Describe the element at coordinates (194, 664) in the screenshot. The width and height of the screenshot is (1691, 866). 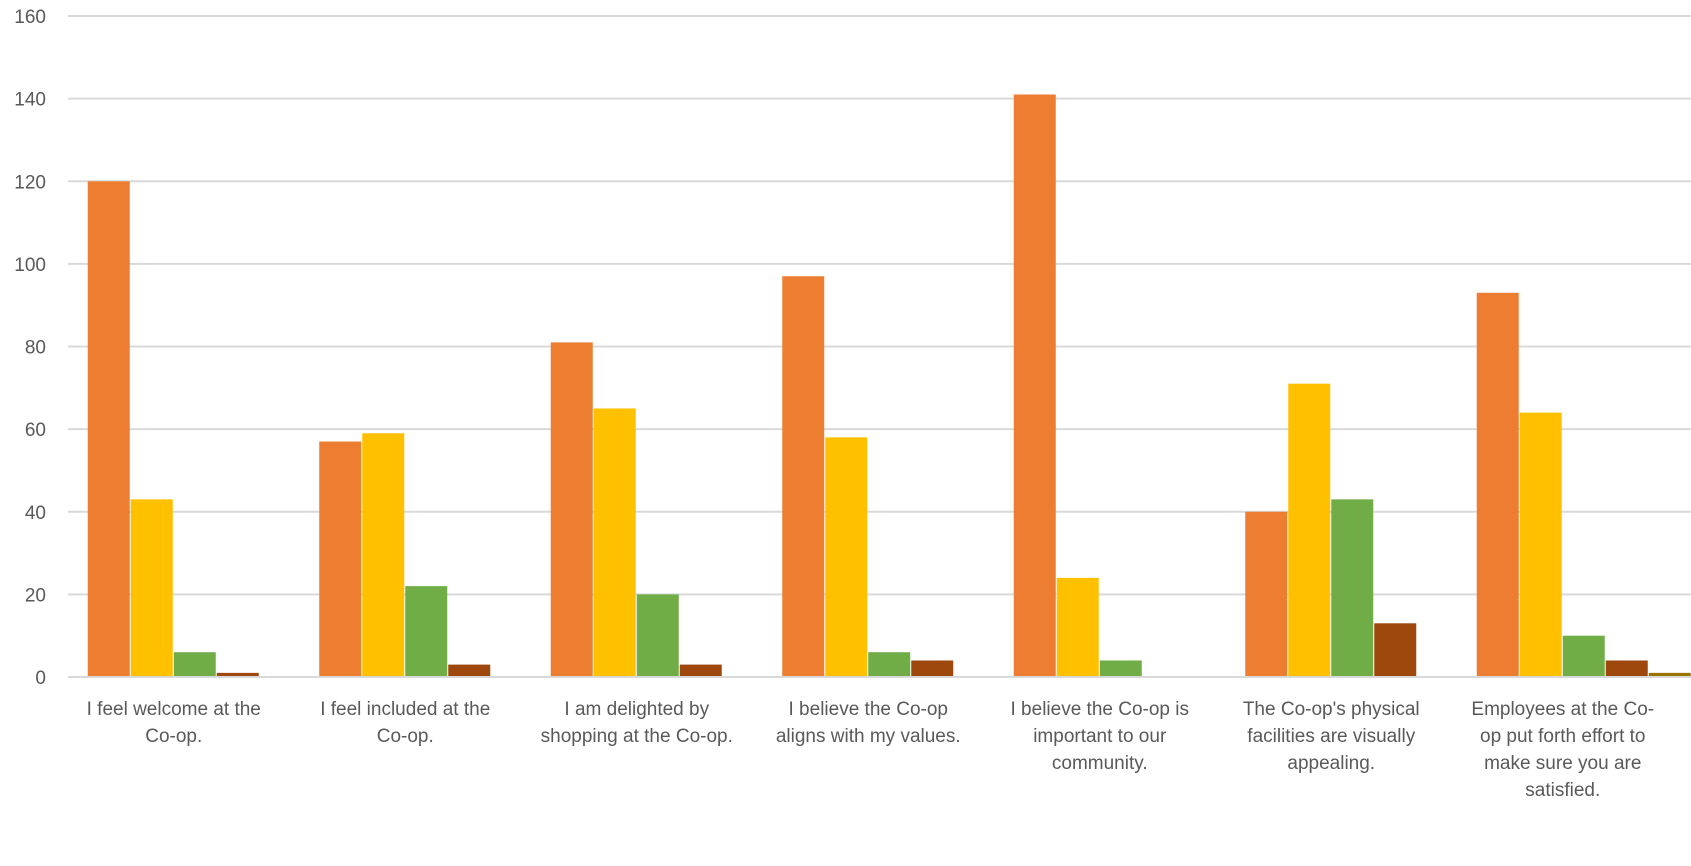
I see `bar-series3-cat1` at that location.